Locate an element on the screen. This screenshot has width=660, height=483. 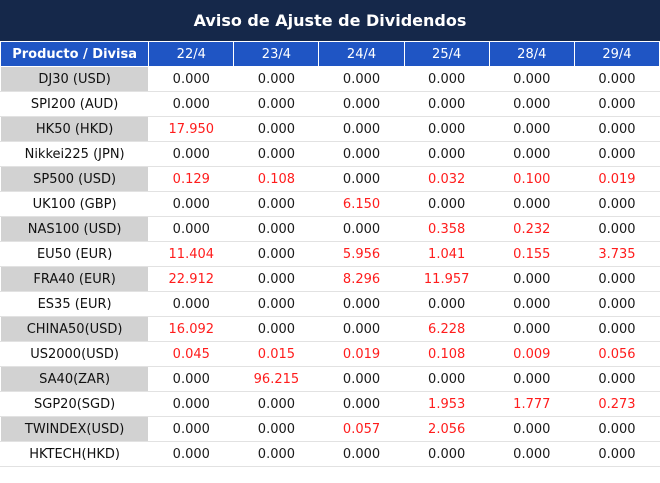
product-cell: SGP20(SGD) is located at coordinates (75, 404).